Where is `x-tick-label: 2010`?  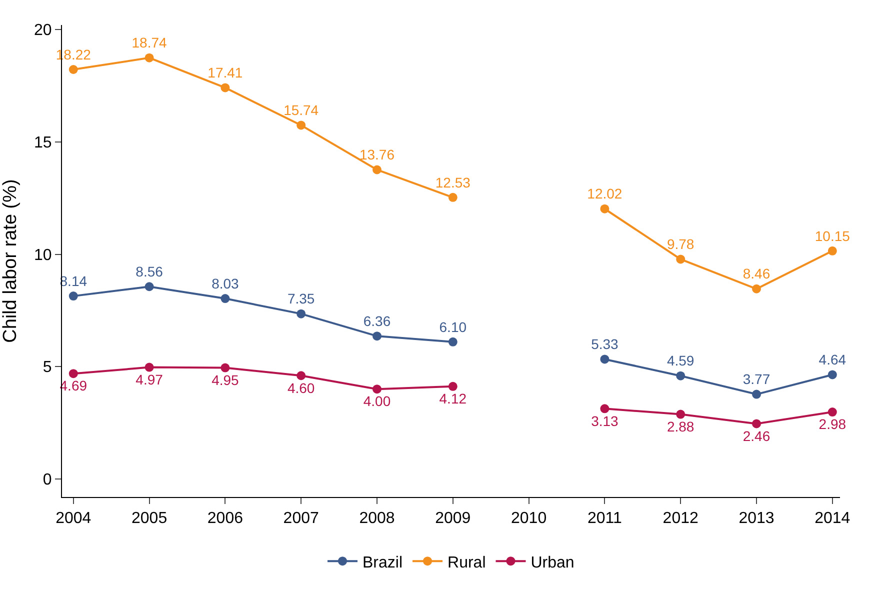
x-tick-label: 2010 is located at coordinates (529, 519).